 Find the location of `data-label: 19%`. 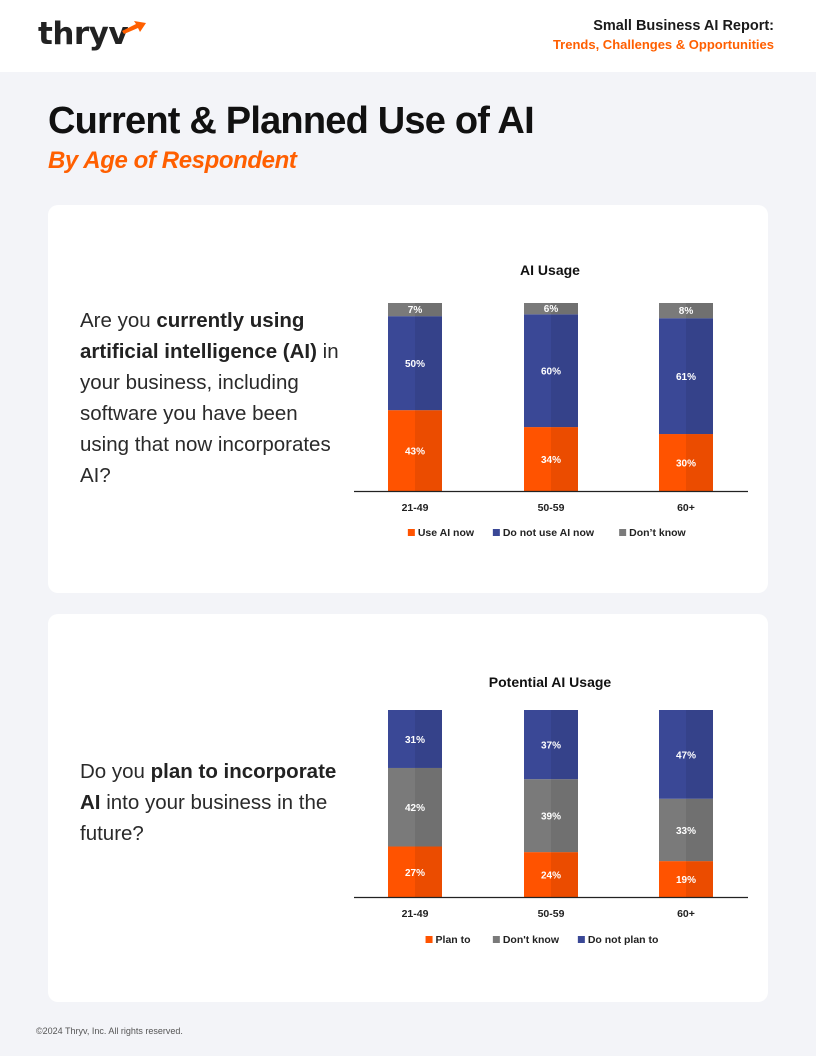

data-label: 19% is located at coordinates (686, 880).